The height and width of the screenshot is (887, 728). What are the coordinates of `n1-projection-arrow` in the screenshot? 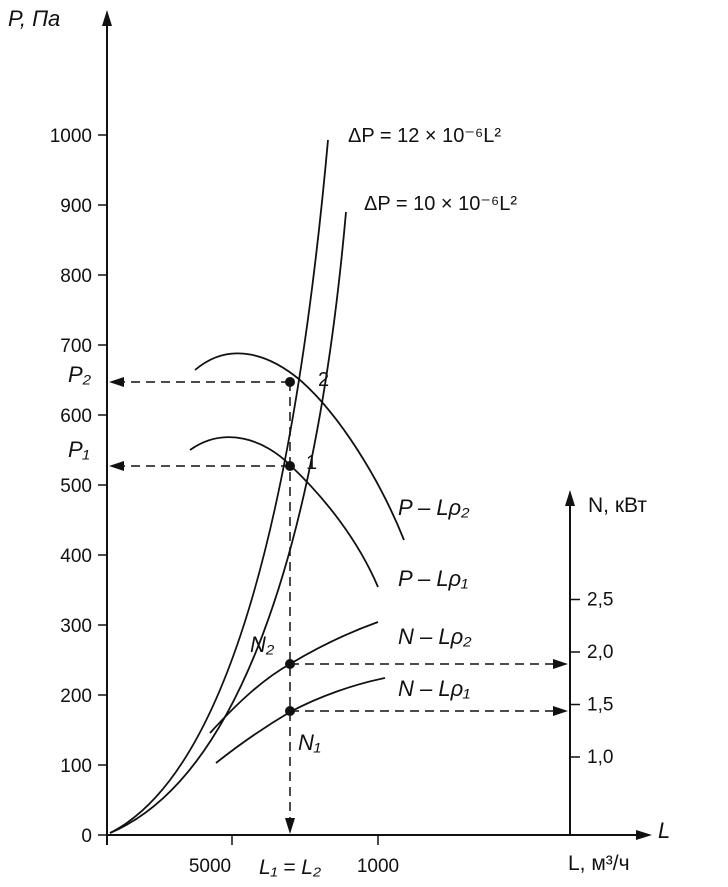 It's located at (560, 711).